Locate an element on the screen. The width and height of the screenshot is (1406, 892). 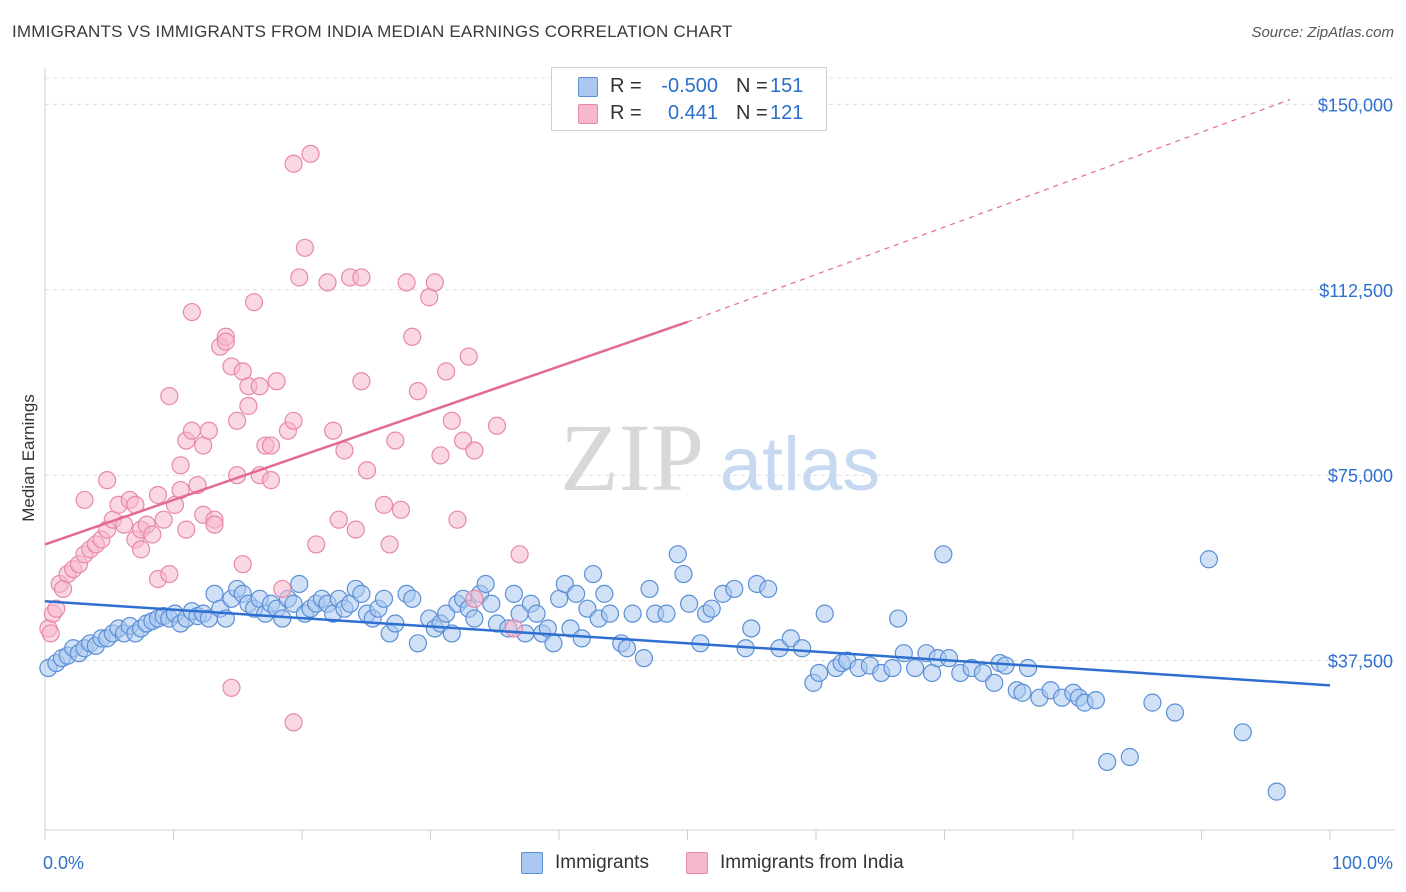
legend-r-value: -0.500 is located at coordinates (689, 86).